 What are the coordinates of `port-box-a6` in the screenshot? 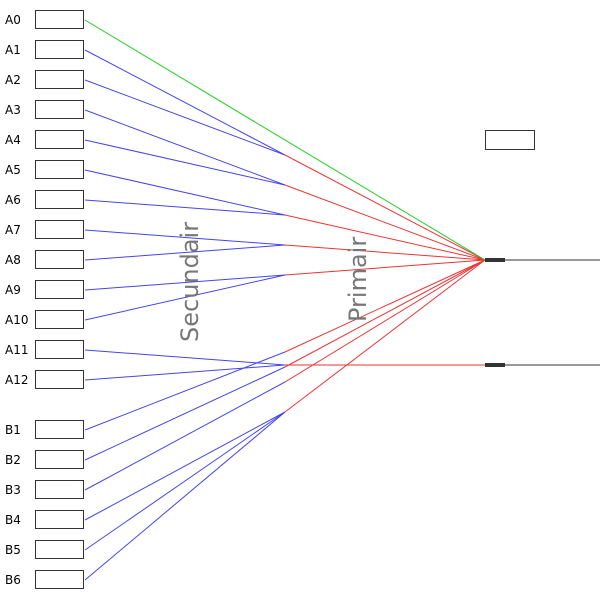 It's located at (59, 199).